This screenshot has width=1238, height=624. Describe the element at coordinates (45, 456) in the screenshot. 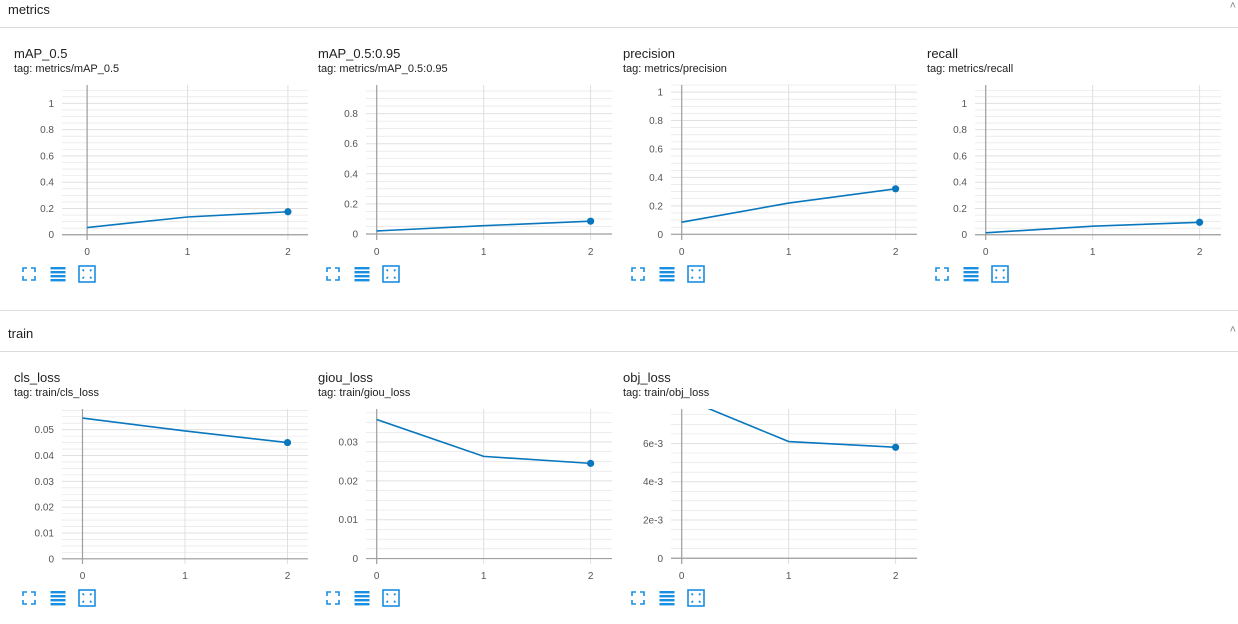

I see `y-tick-label: 0.04` at that location.